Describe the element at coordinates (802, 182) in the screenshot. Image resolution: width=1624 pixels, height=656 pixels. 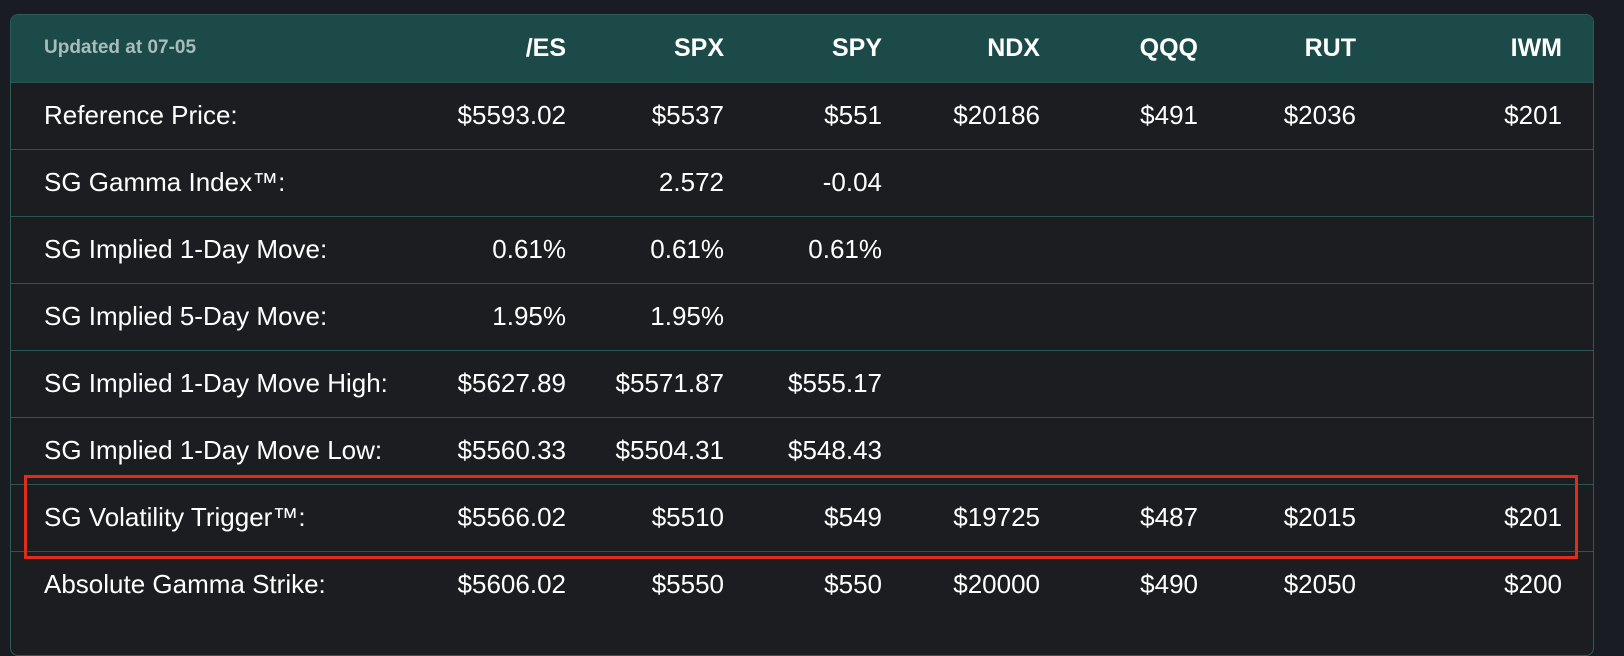
I see `table-row-gamma-index: SG Gamma Index™: 2.572 -0.04` at that location.